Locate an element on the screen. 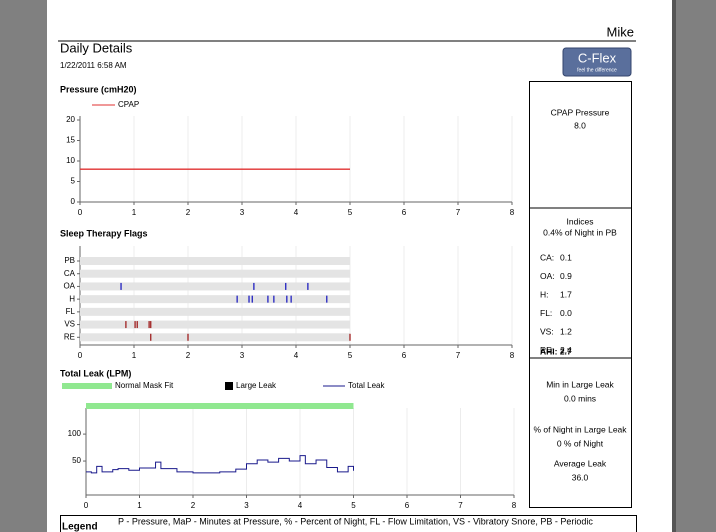  ahi: AHI: 2.7 is located at coordinates (556, 351).